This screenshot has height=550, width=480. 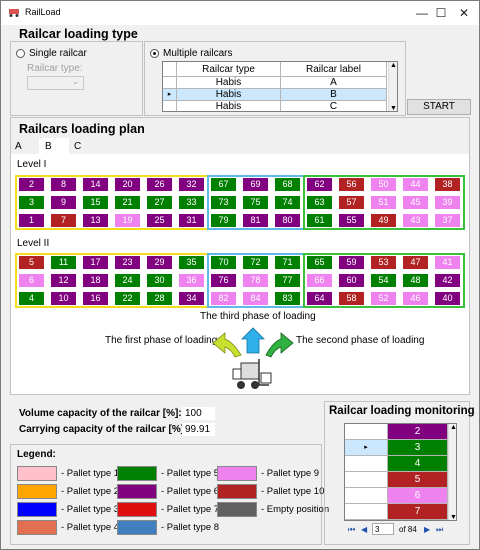 I want to click on grid-row-selector-current: ▸, so click(x=170, y=95).